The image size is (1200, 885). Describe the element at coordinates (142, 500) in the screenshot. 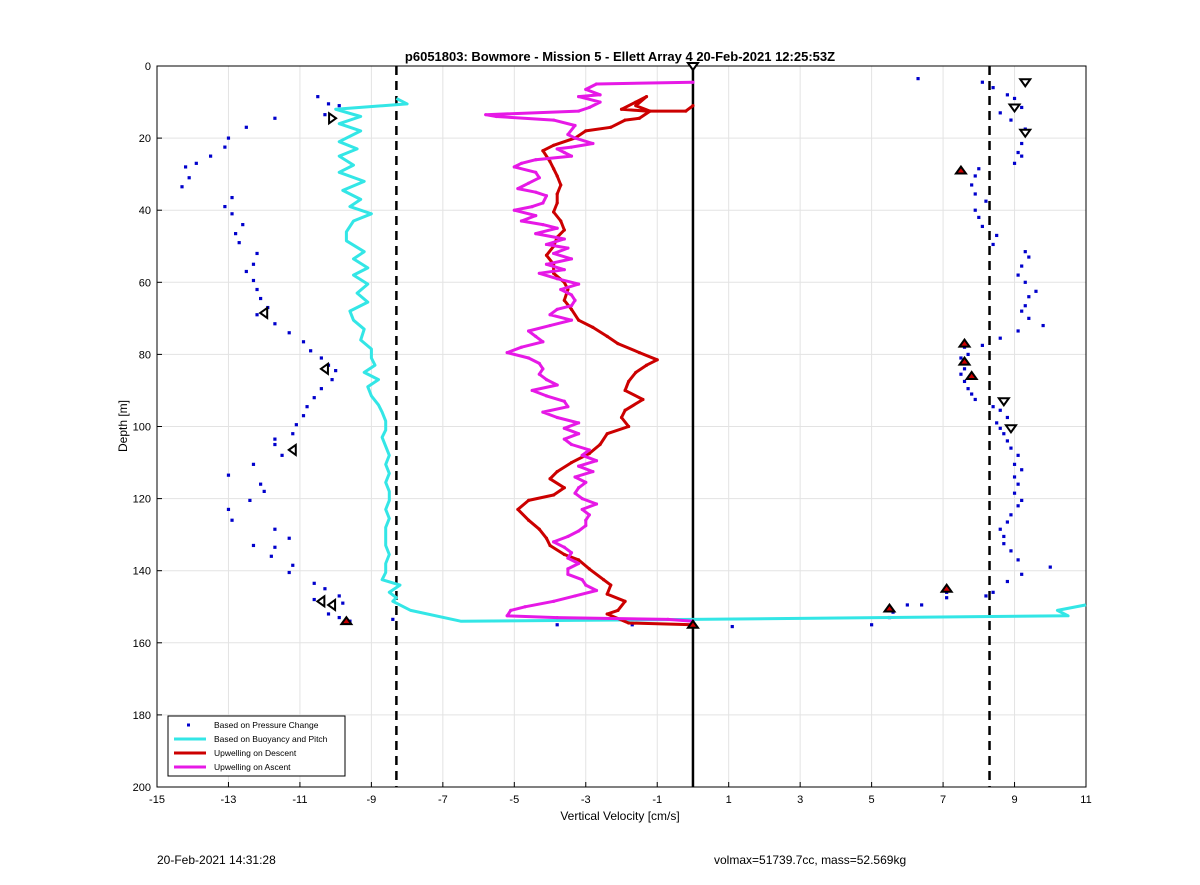

I see `y-tick-label: 120` at that location.